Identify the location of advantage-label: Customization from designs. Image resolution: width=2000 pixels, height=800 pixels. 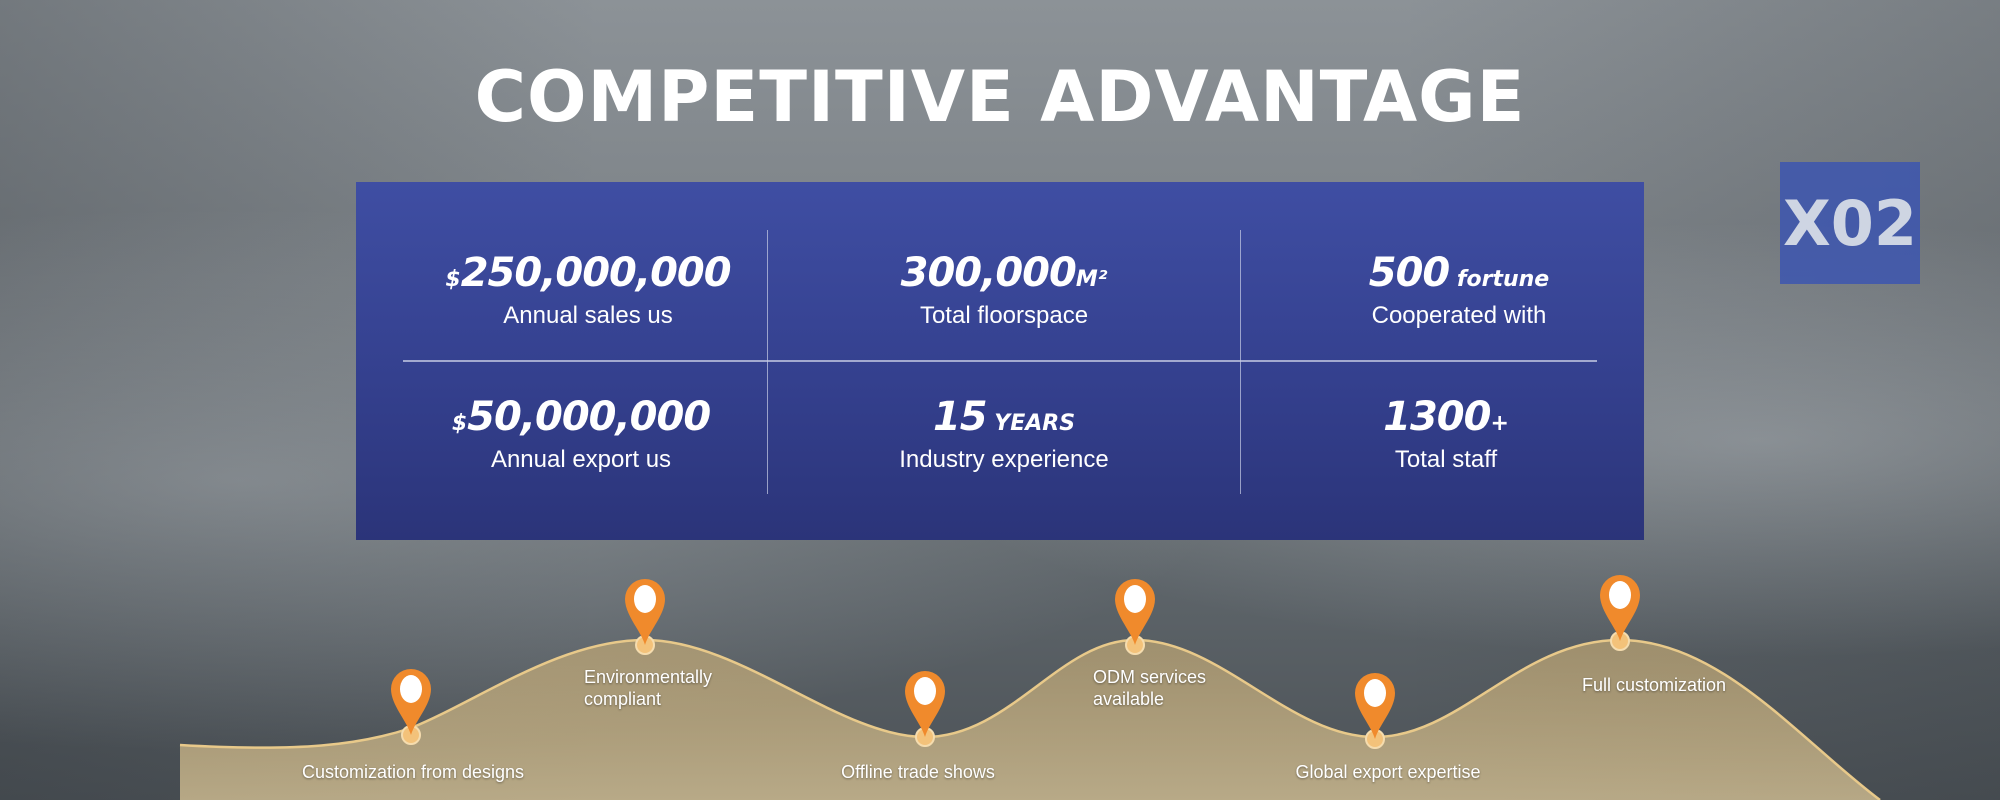
(413, 772).